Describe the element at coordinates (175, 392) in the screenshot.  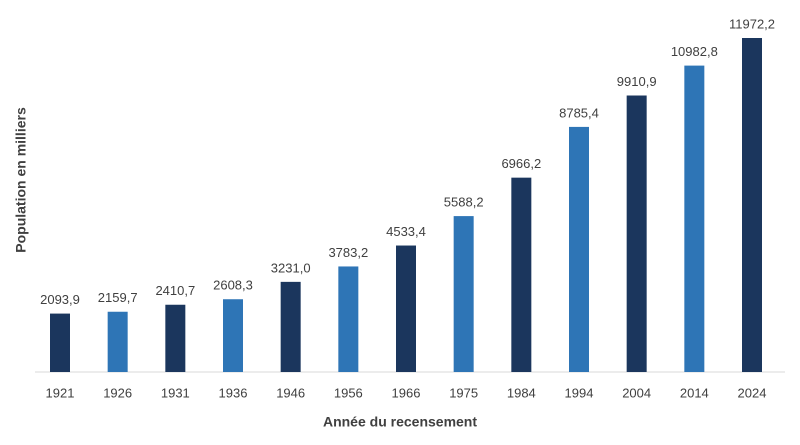
I see `x-tick-label: 1931` at that location.